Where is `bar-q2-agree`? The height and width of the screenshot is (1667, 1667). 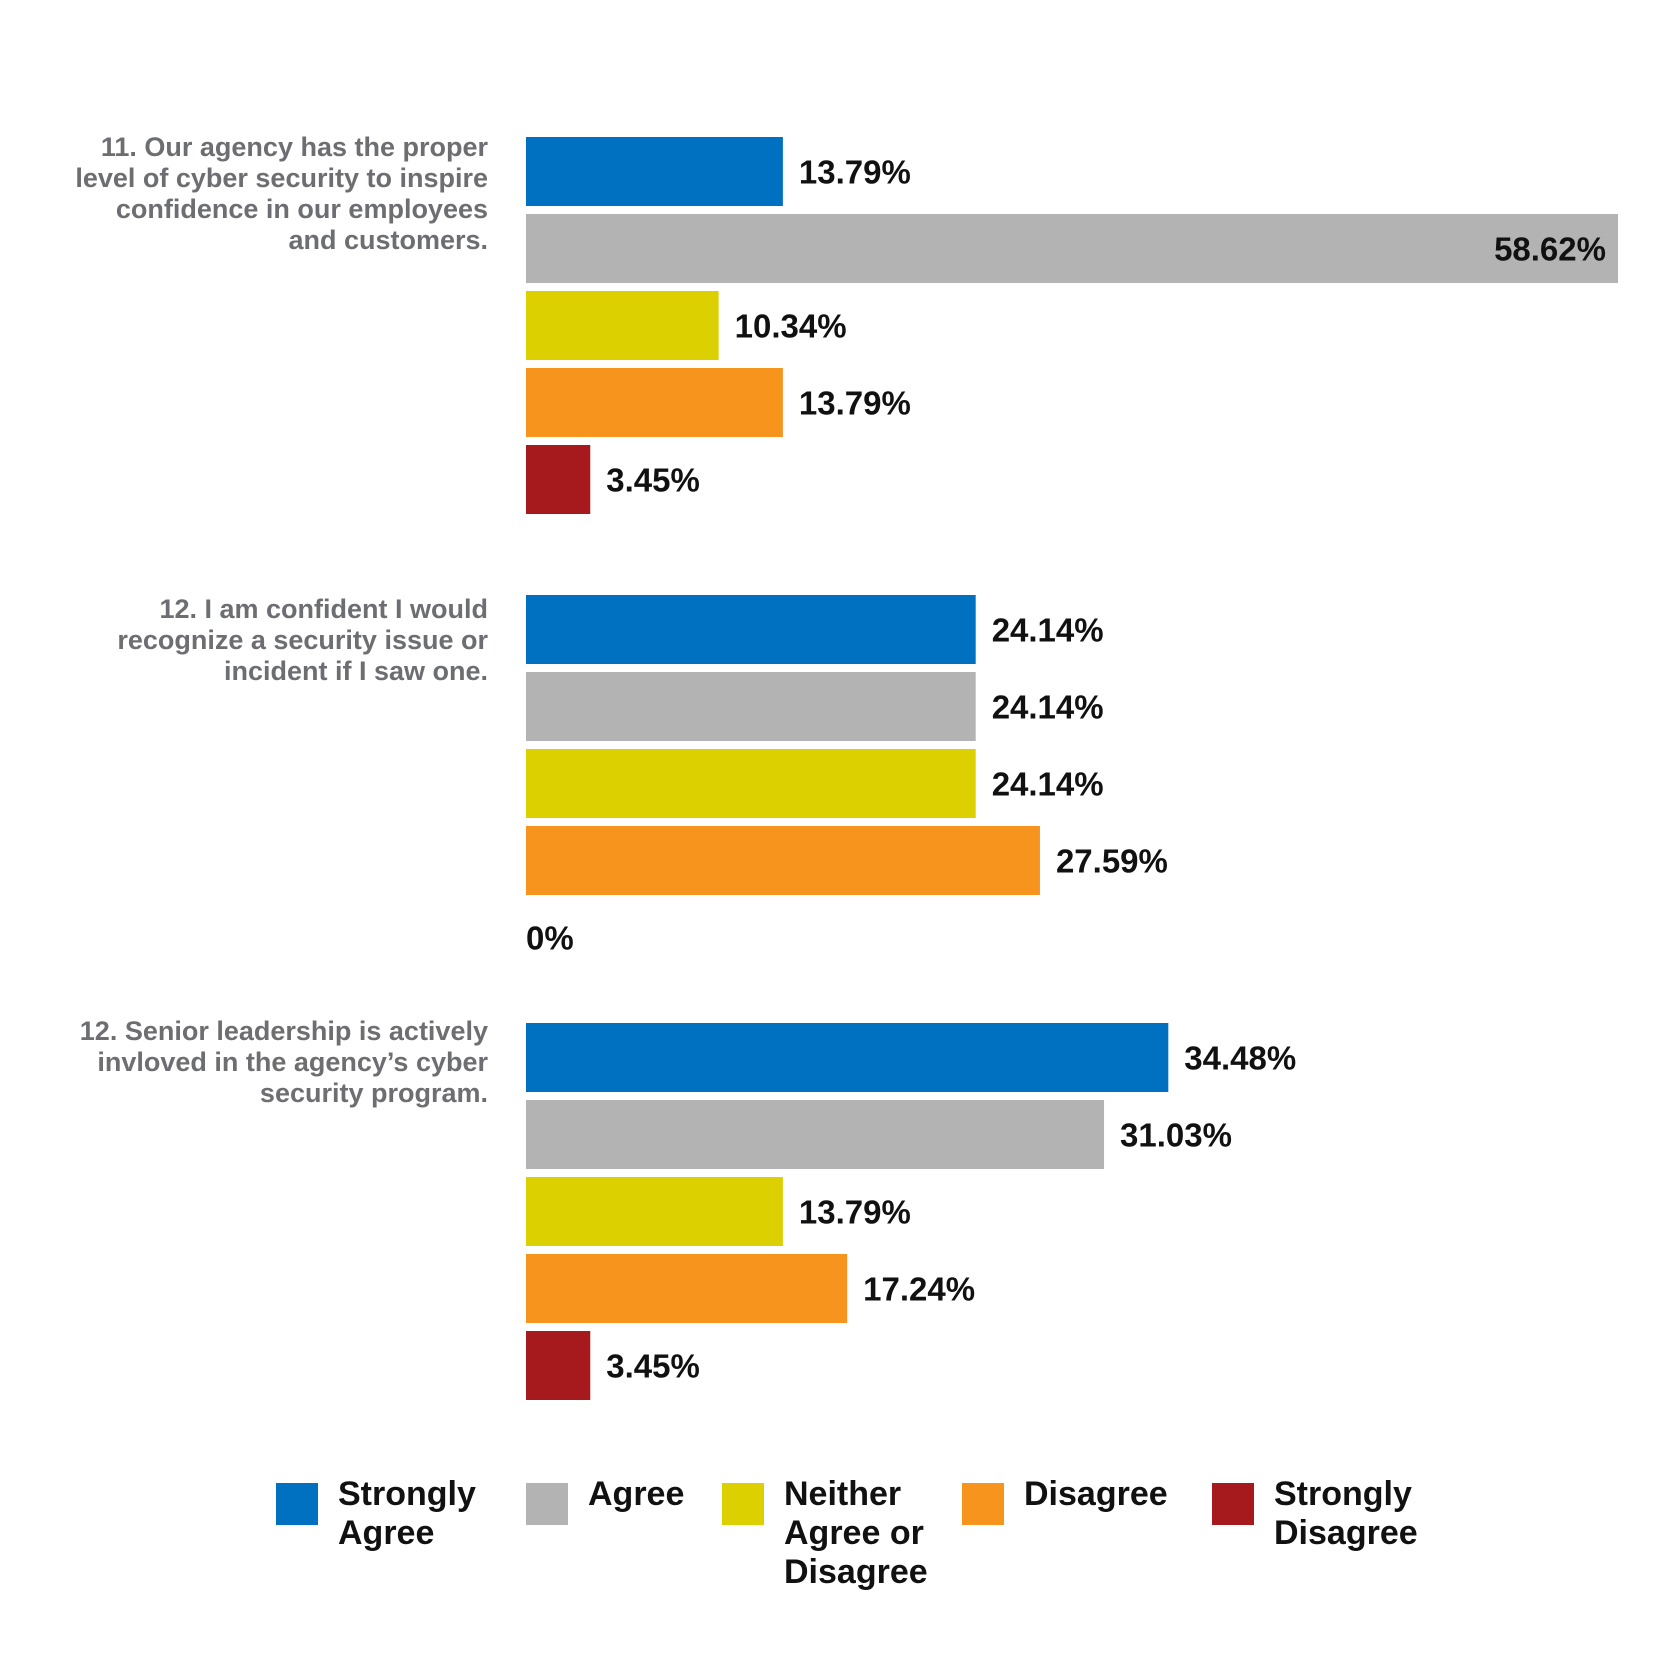 bar-q2-agree is located at coordinates (751, 706).